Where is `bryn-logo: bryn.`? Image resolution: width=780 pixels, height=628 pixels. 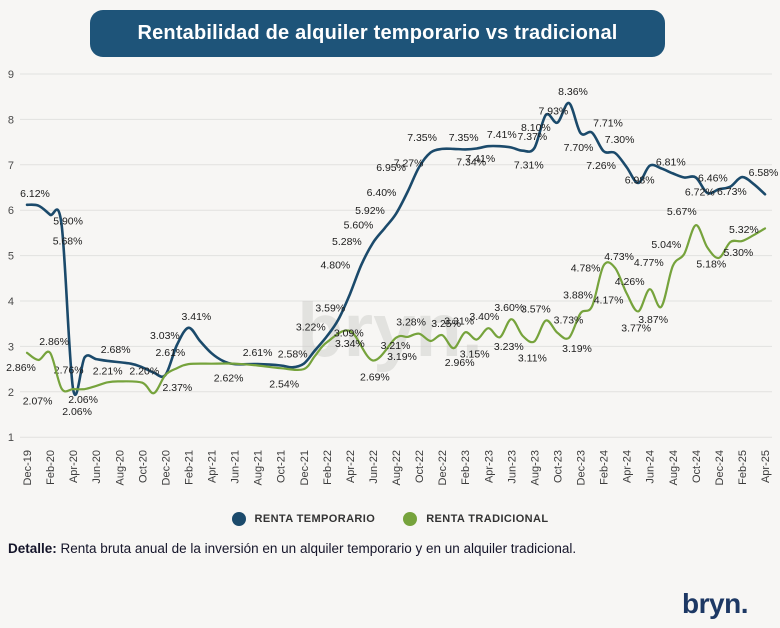
bryn-logo: bryn. is located at coordinates (715, 603).